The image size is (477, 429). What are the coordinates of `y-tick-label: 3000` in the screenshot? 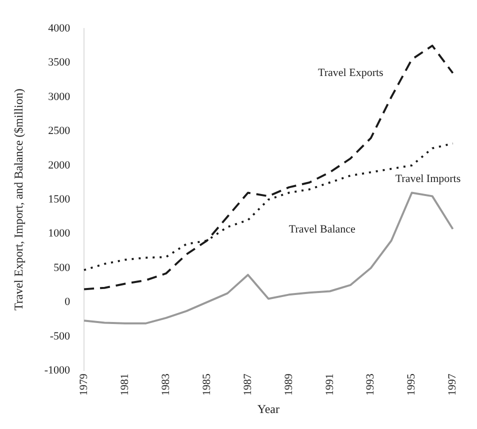 It's located at (59, 96).